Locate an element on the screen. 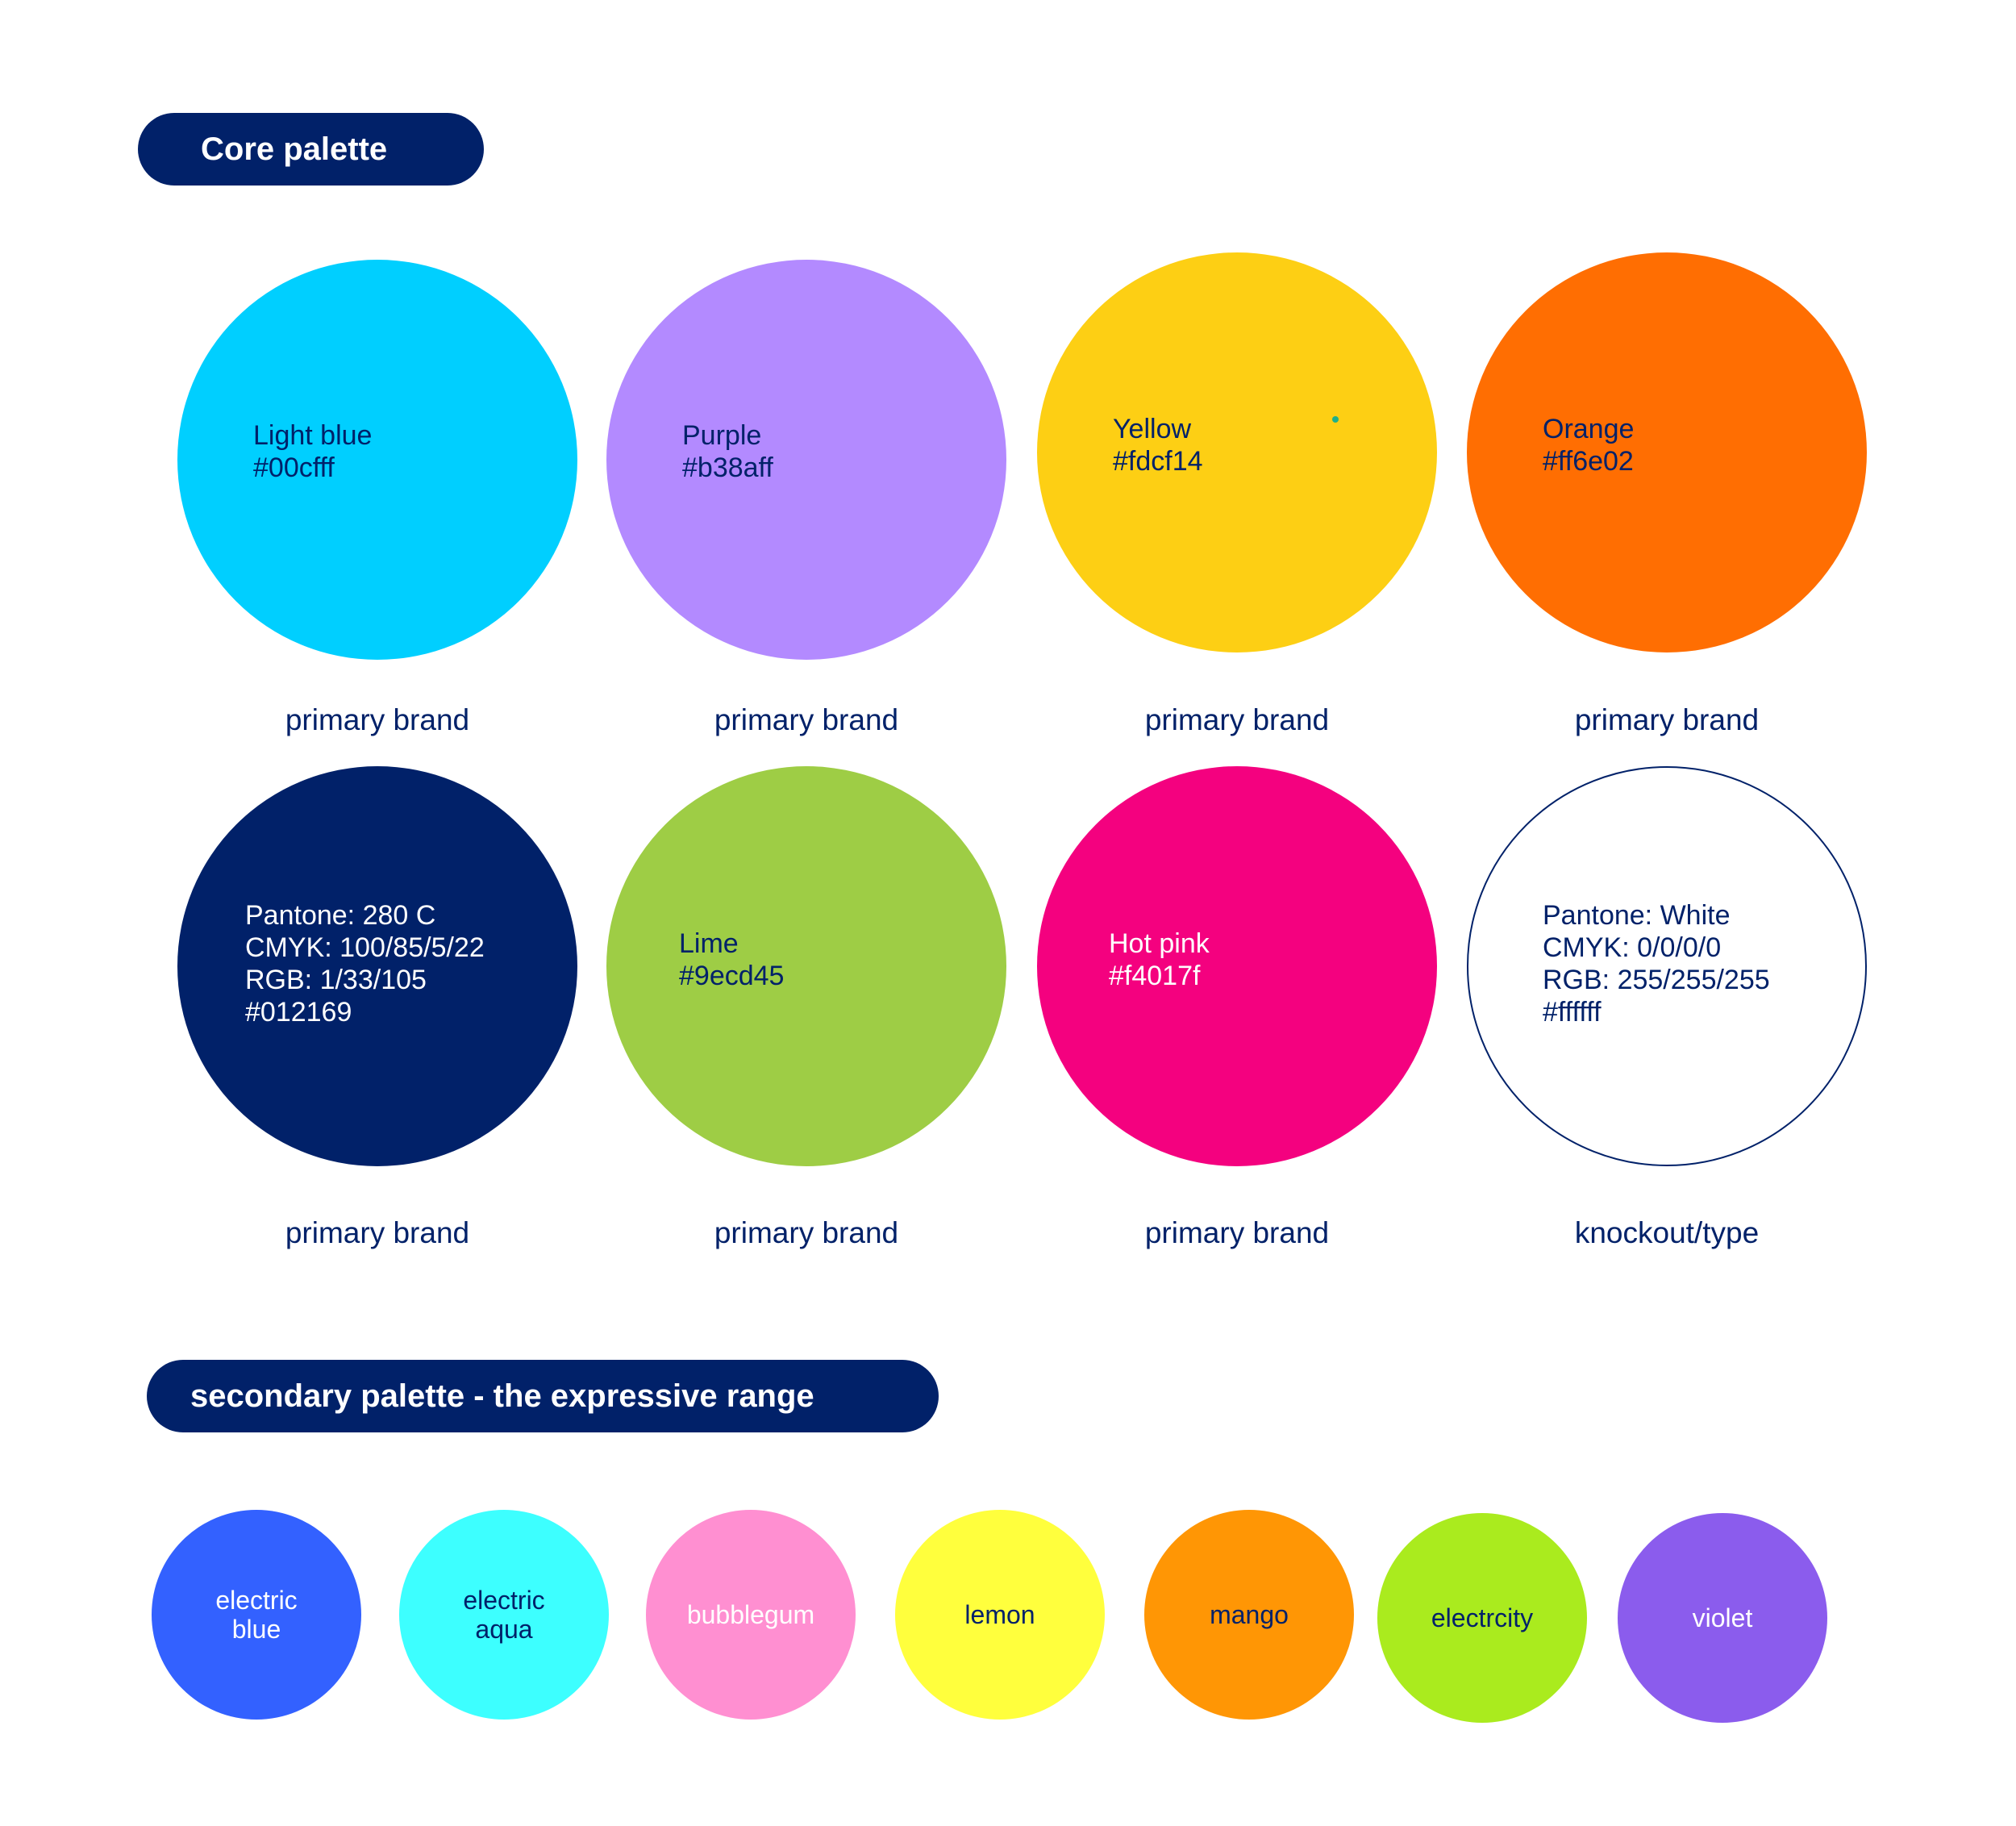  secondary-swatch-line: aqua is located at coordinates (504, 1629).